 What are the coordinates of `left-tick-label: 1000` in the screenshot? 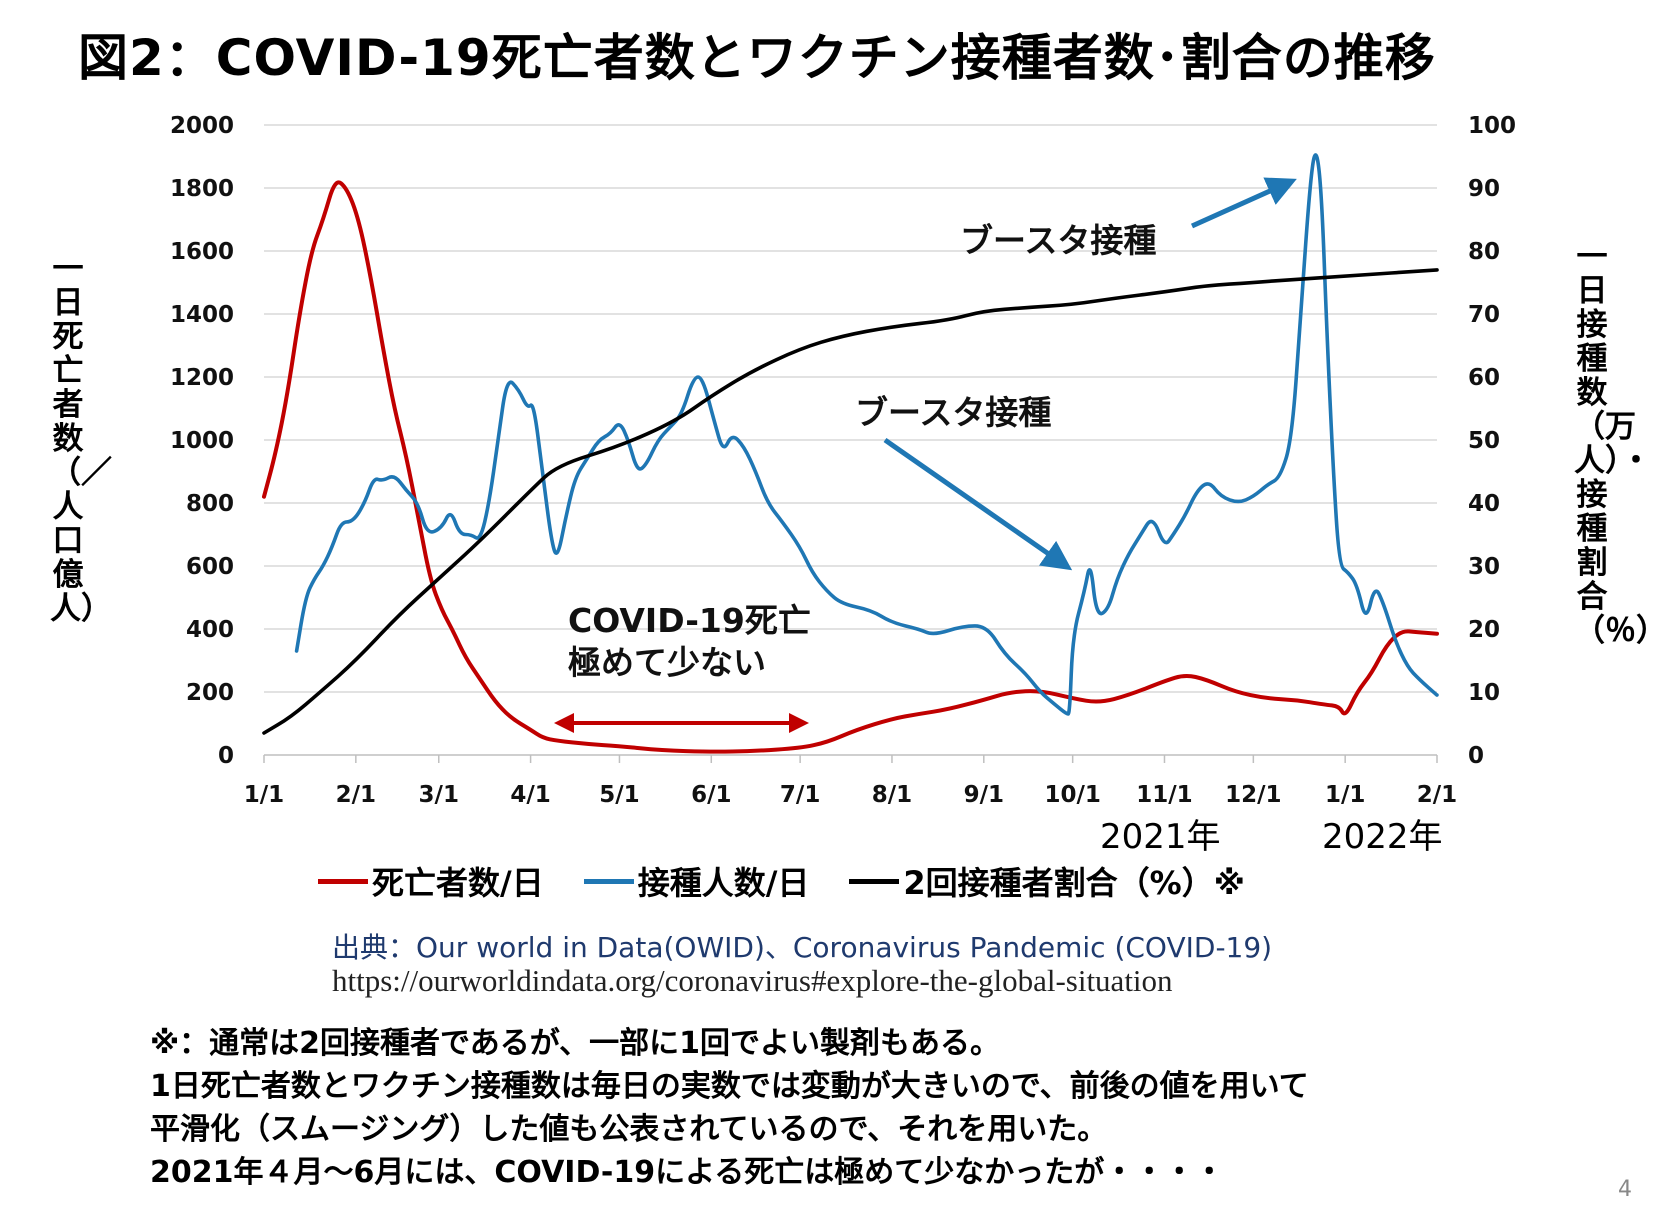 It's located at (202, 441).